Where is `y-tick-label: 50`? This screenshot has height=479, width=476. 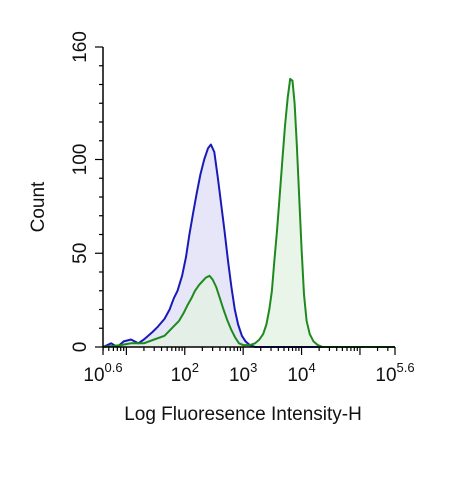 y-tick-label: 50 is located at coordinates (80, 253).